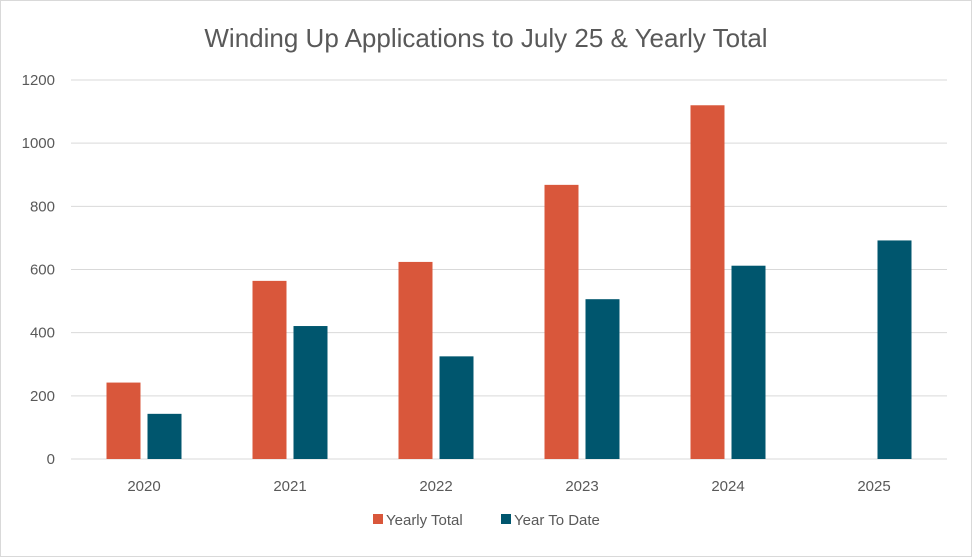 This screenshot has width=972, height=557. What do you see at coordinates (289, 486) in the screenshot?
I see `x-tick-label: 2021` at bounding box center [289, 486].